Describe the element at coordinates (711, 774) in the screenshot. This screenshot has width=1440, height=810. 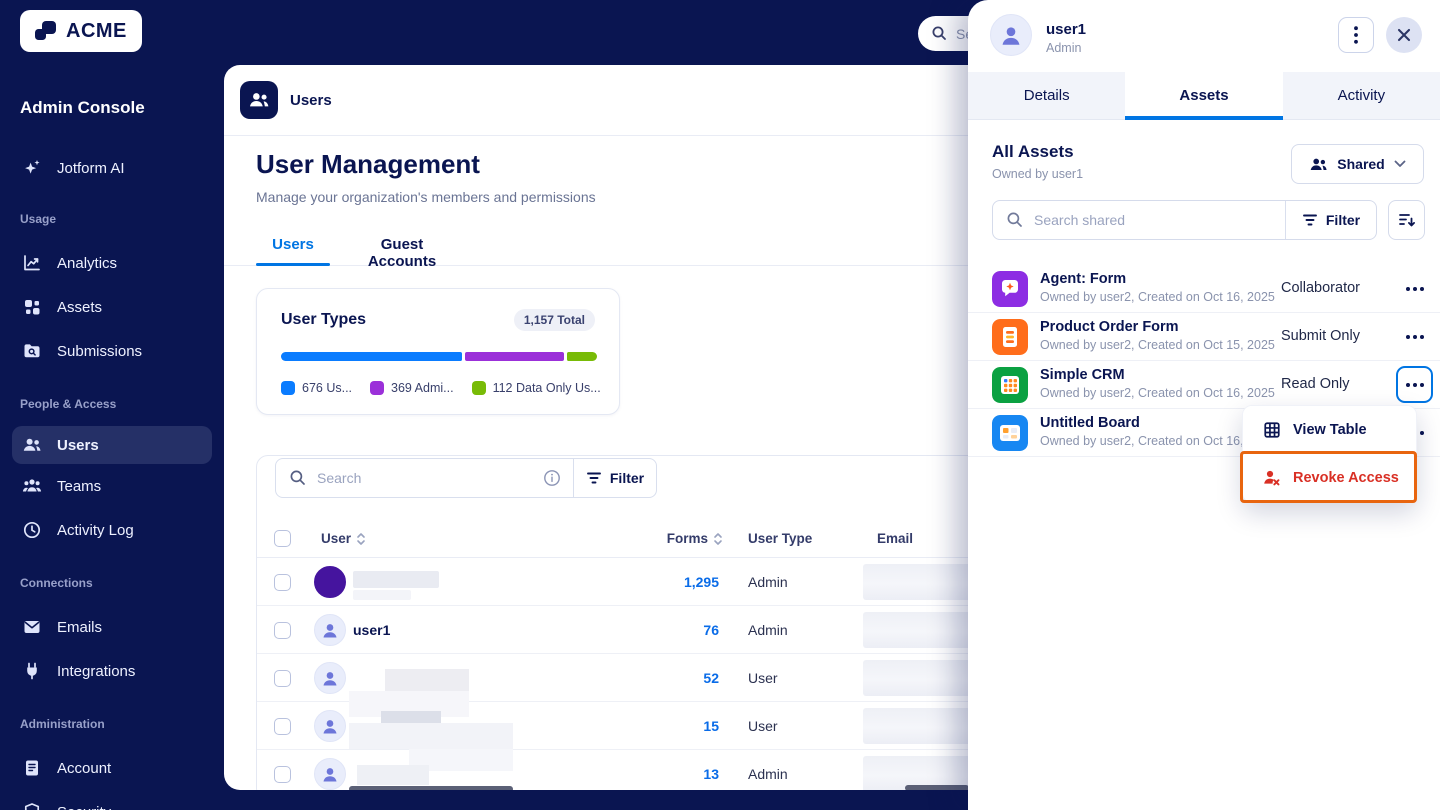
I see `forms-count-link: 13` at that location.